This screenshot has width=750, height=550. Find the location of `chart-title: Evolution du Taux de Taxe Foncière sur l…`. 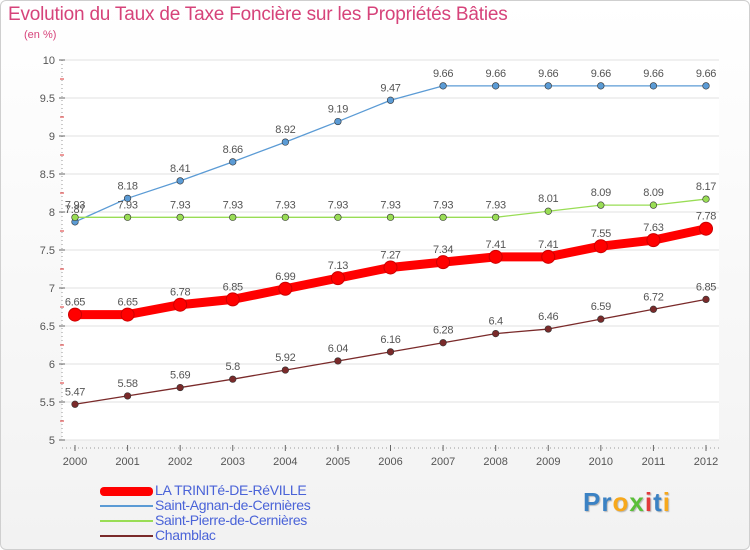

chart-title: Evolution du Taux de Taxe Foncière sur l… is located at coordinates (258, 14).